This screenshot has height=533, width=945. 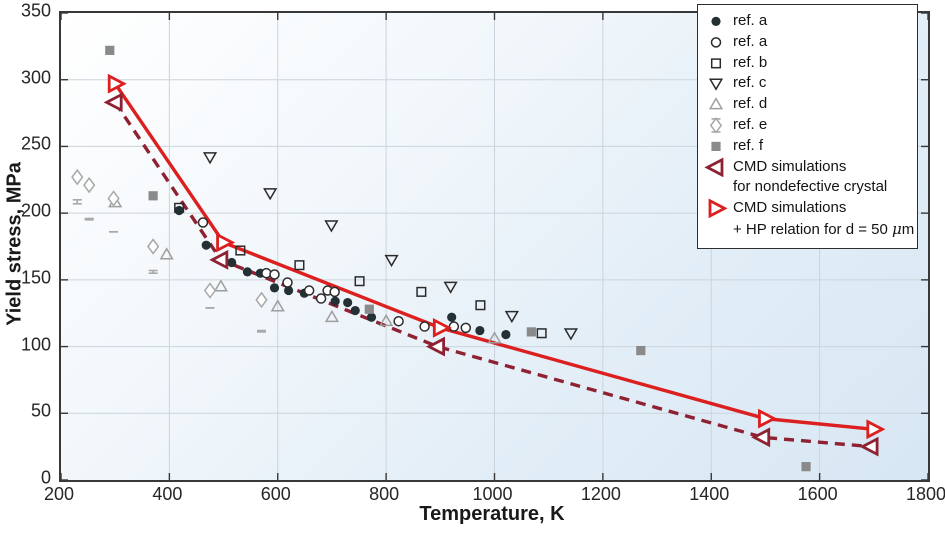 I want to click on x-tick-label: 1600, so click(x=817, y=494).